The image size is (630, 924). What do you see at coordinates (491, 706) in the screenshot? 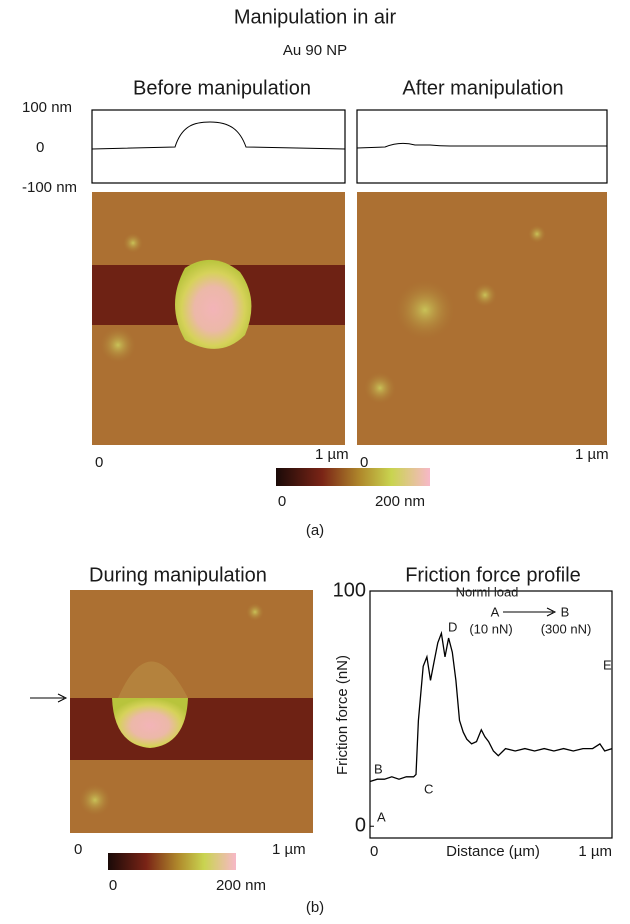
I see `line-series` at bounding box center [491, 706].